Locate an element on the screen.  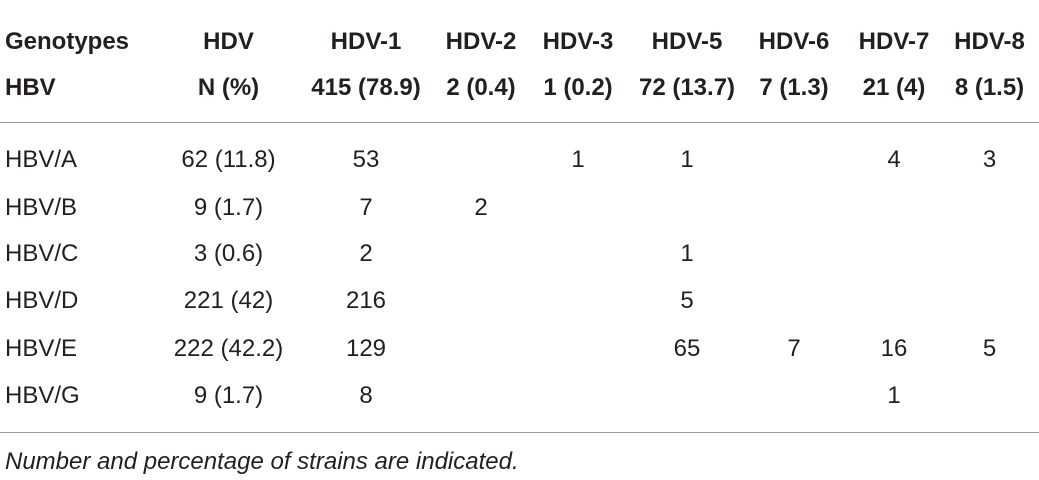
table-cell: 3 (0.6) is located at coordinates (228, 253).